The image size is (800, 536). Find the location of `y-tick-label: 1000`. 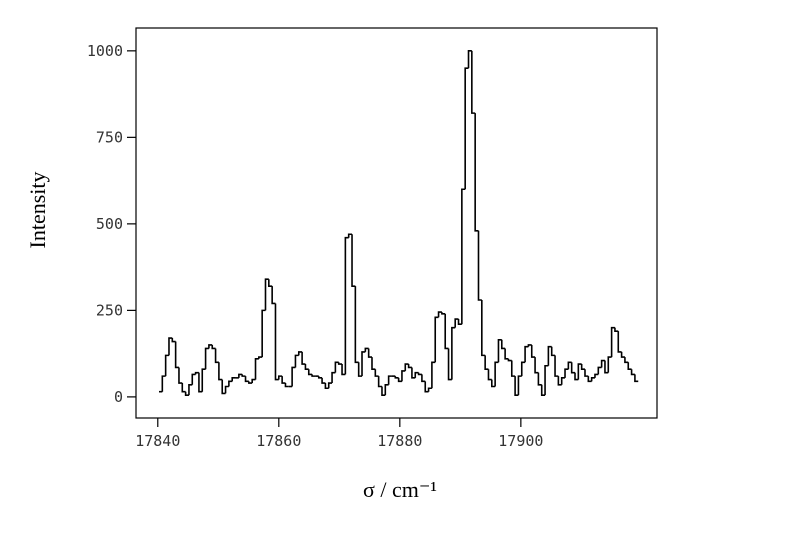

y-tick-label: 1000 is located at coordinates (105, 51).